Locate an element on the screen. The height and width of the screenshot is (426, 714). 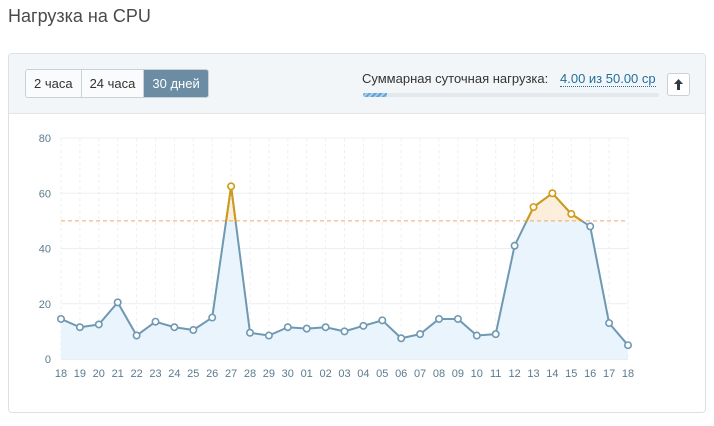
x-tick-label: 25 is located at coordinates (193, 374).